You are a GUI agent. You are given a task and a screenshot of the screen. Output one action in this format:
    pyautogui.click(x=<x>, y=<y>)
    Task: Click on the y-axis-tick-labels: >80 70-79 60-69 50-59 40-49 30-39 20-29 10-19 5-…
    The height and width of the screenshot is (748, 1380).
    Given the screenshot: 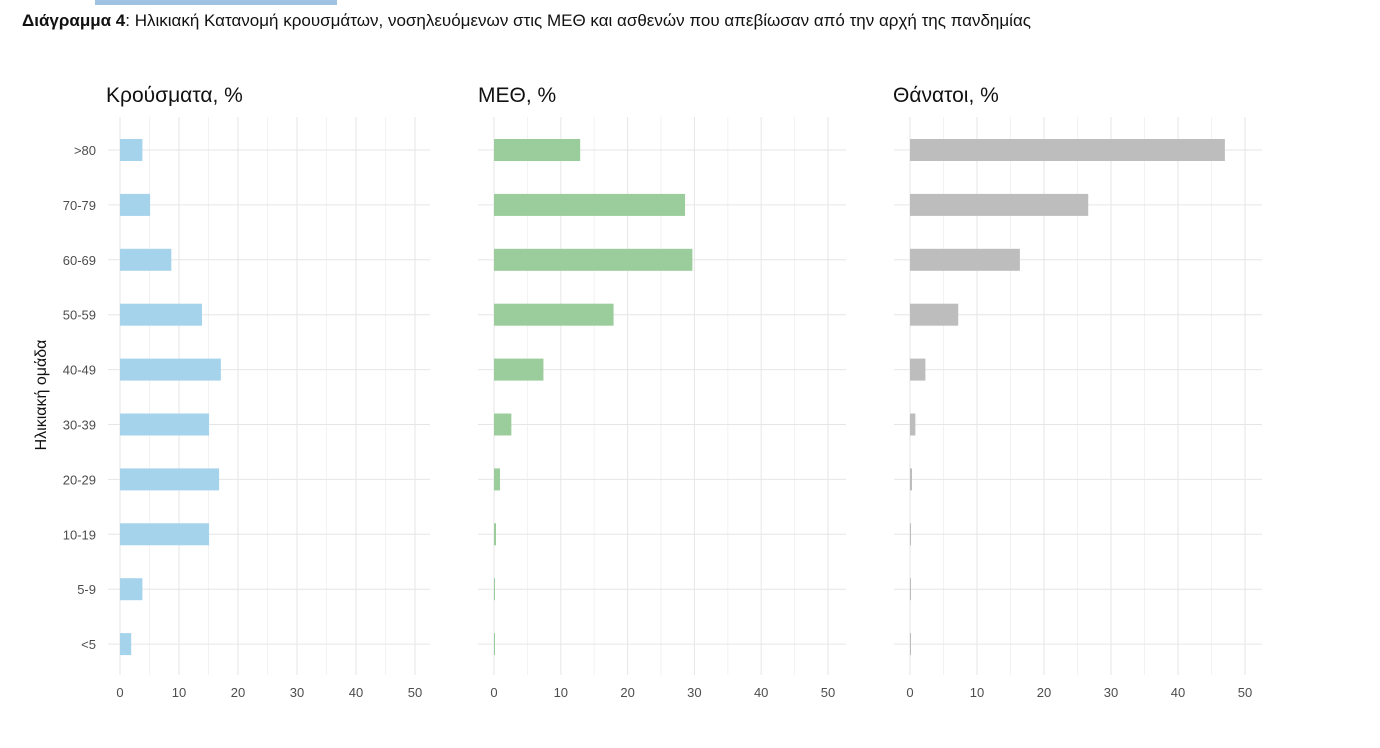 What is the action you would take?
    pyautogui.click(x=79, y=397)
    